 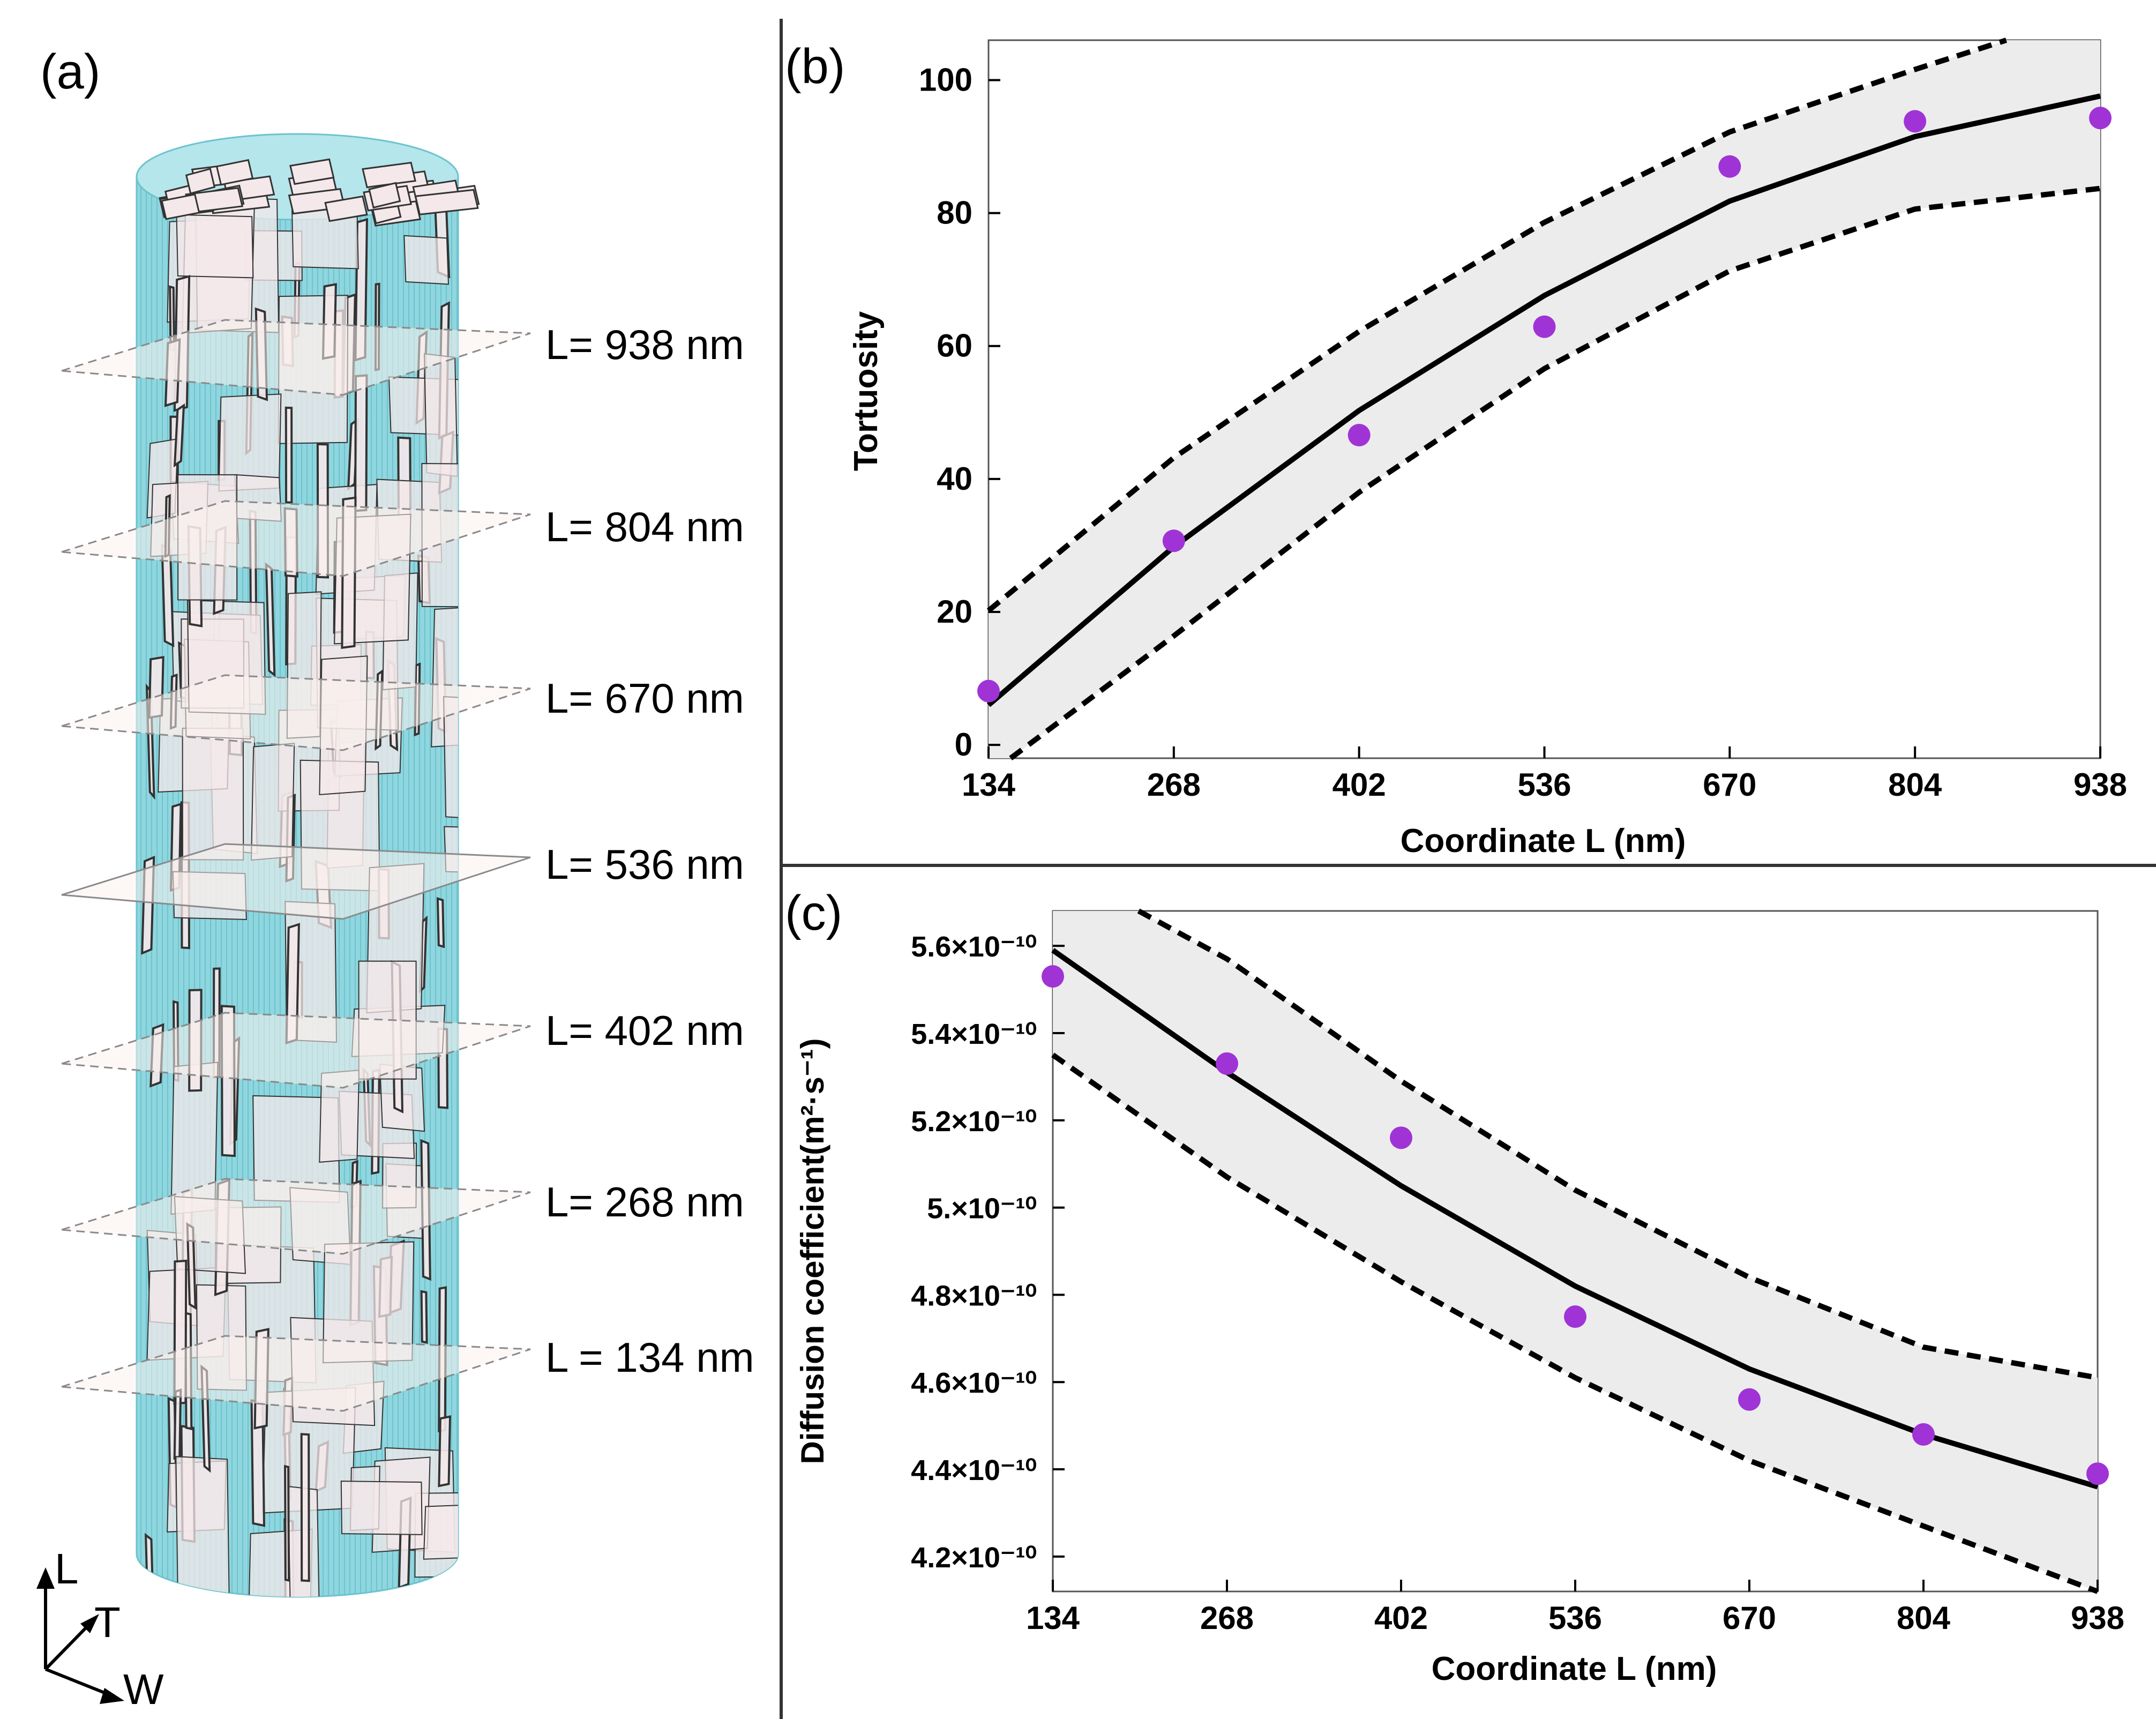 I want to click on slice-label: L= 536 nm, so click(x=644, y=864).